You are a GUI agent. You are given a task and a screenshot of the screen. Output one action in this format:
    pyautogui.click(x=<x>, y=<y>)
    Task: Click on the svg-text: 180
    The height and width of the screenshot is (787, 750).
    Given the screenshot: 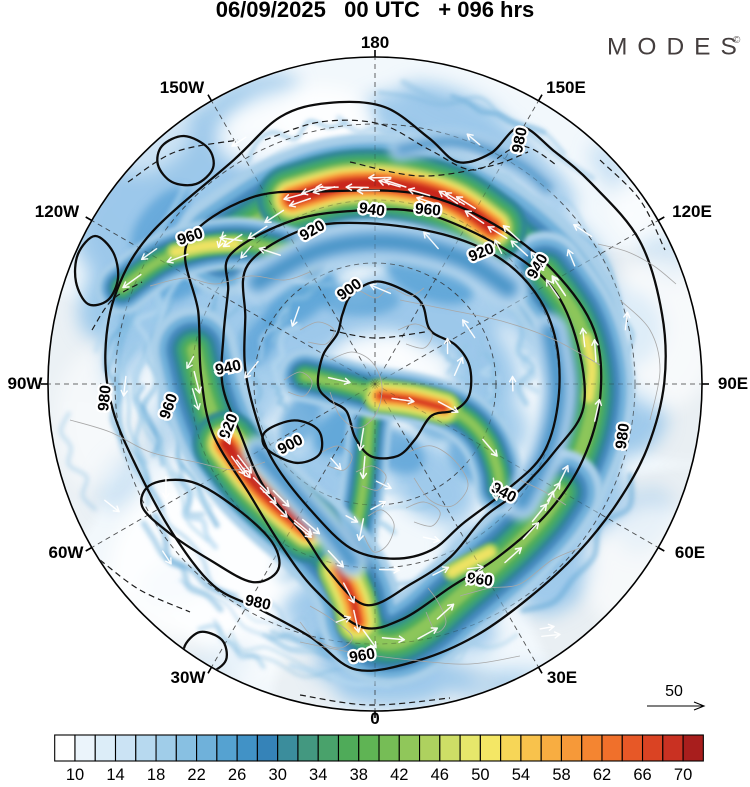 What is the action you would take?
    pyautogui.click(x=375, y=42)
    